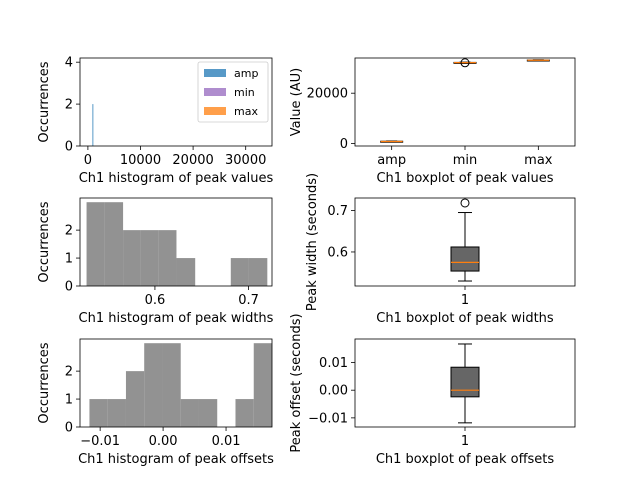 Image resolution: width=640 pixels, height=480 pixels. Describe the element at coordinates (69, 63) in the screenshot. I see `y-tick-label: 4` at that location.